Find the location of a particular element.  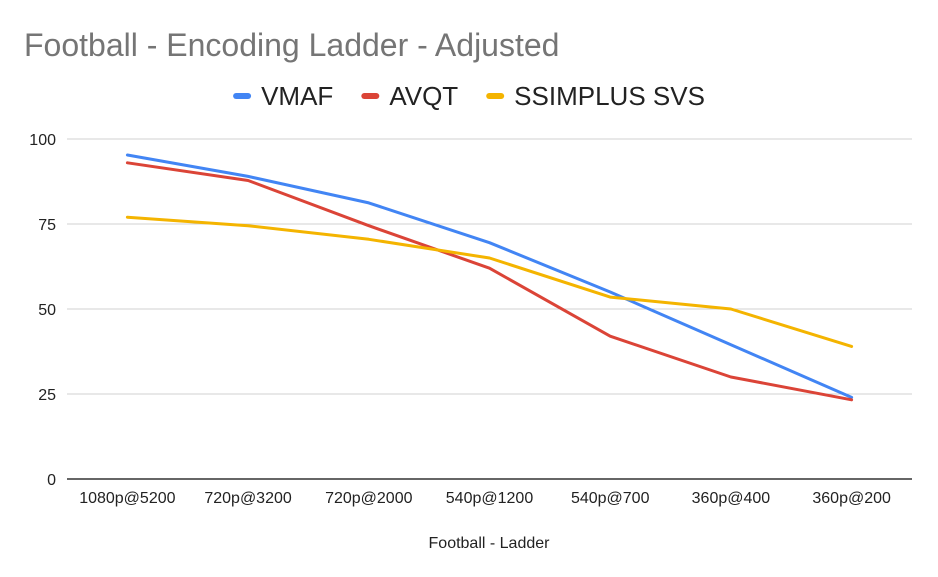

x-tick-label: 360p@400 is located at coordinates (731, 498).